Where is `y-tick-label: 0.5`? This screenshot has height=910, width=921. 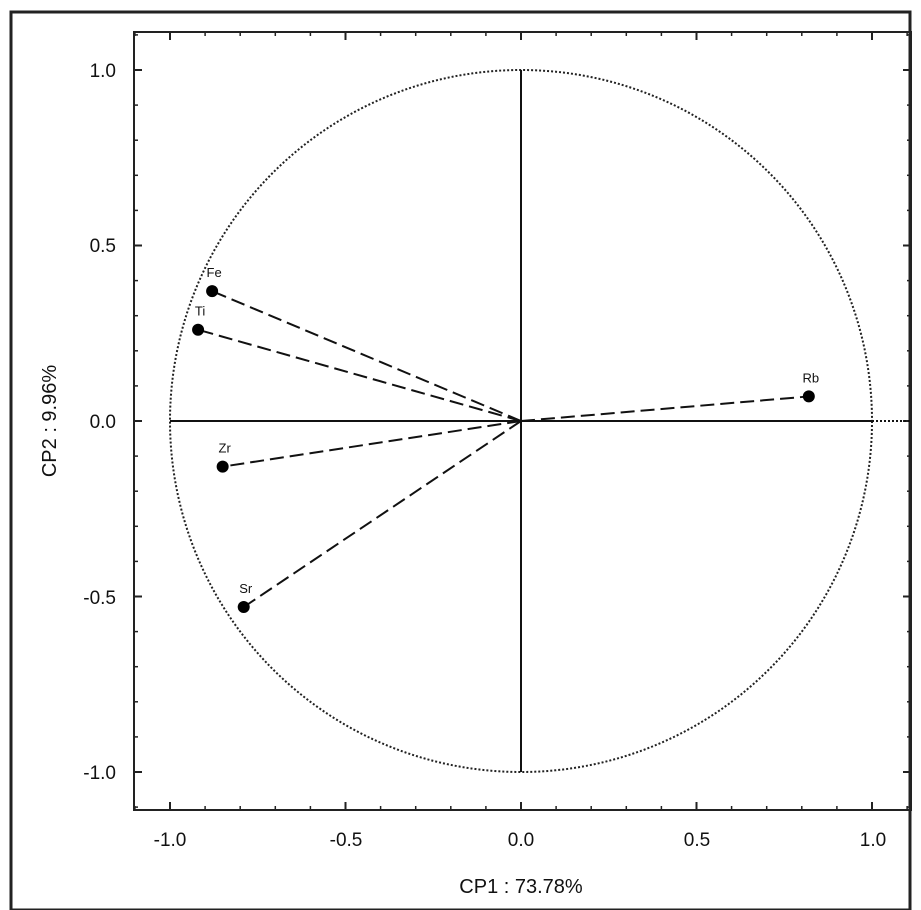
y-tick-label: 0.5 is located at coordinates (103, 246).